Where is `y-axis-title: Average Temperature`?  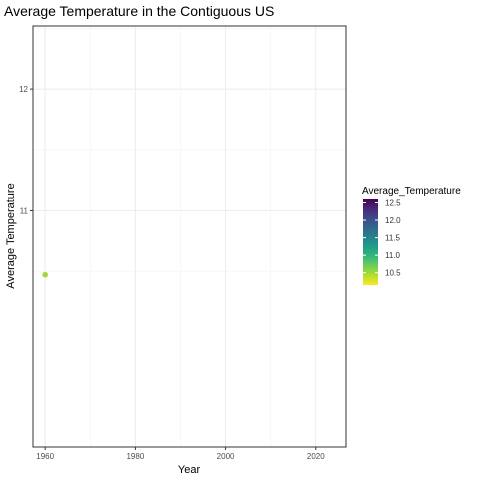
y-axis-title: Average Temperature is located at coordinates (11, 235).